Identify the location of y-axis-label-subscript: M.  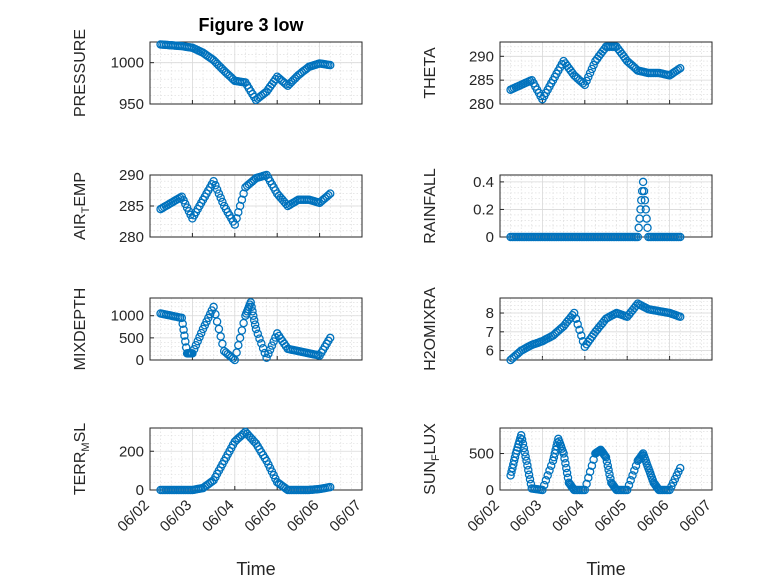
(86, 446).